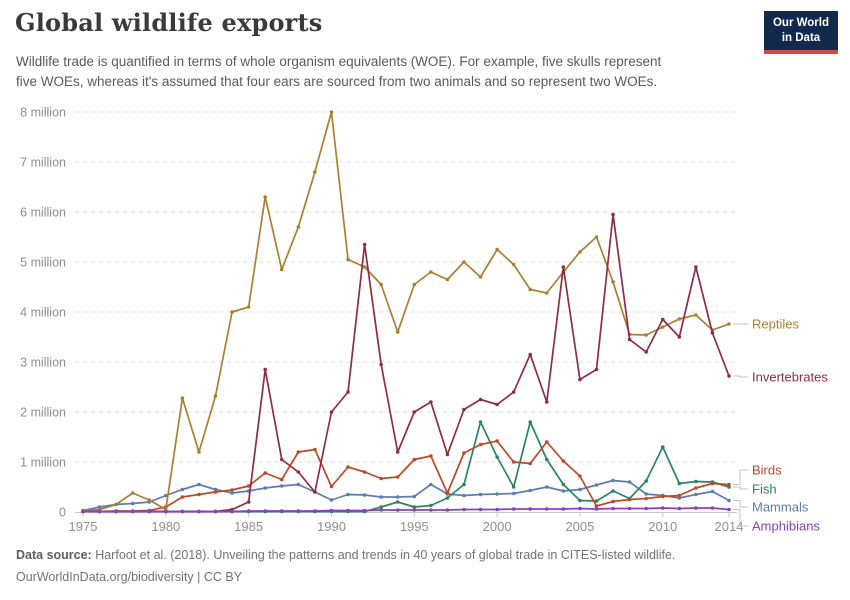 The height and width of the screenshot is (600, 850). Describe the element at coordinates (740, 488) in the screenshot. I see `legend-connector-fish` at that location.